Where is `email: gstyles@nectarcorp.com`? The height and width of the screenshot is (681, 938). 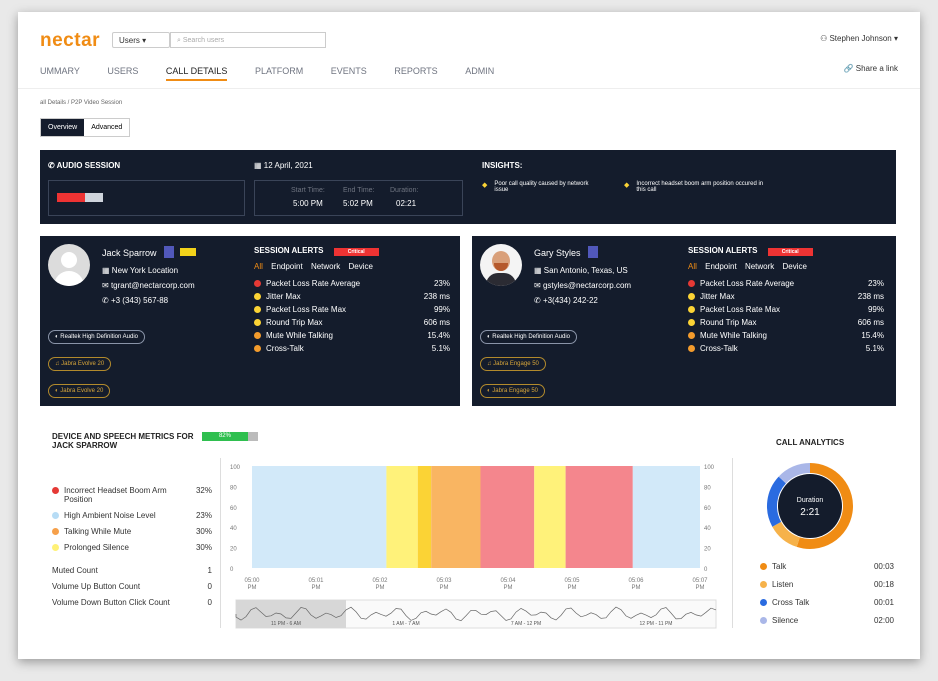
email: gstyles@nectarcorp.com is located at coordinates (587, 285).